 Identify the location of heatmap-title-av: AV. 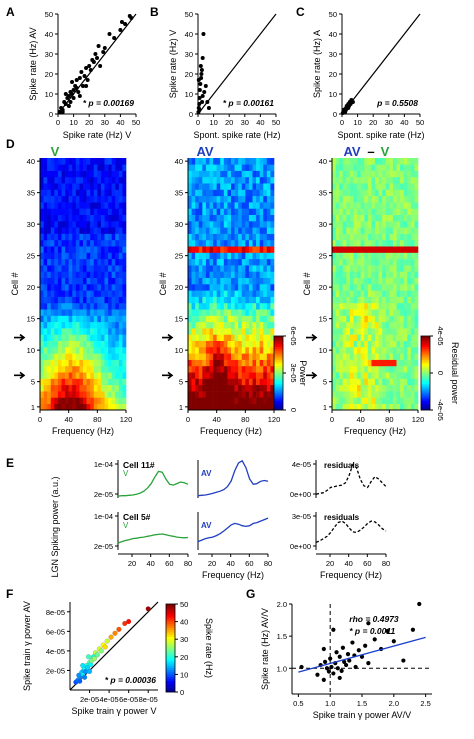
(204, 151).